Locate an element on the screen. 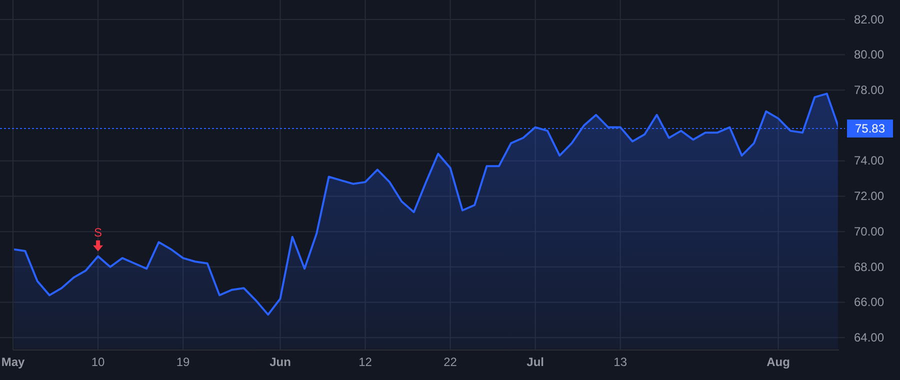  x-tick-label: Aug is located at coordinates (778, 362).